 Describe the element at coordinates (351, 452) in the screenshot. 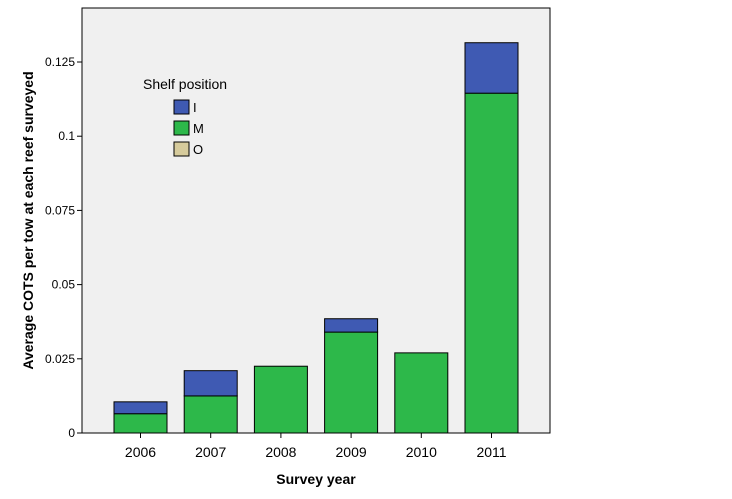

I see `x-tick-label: 2009` at that location.